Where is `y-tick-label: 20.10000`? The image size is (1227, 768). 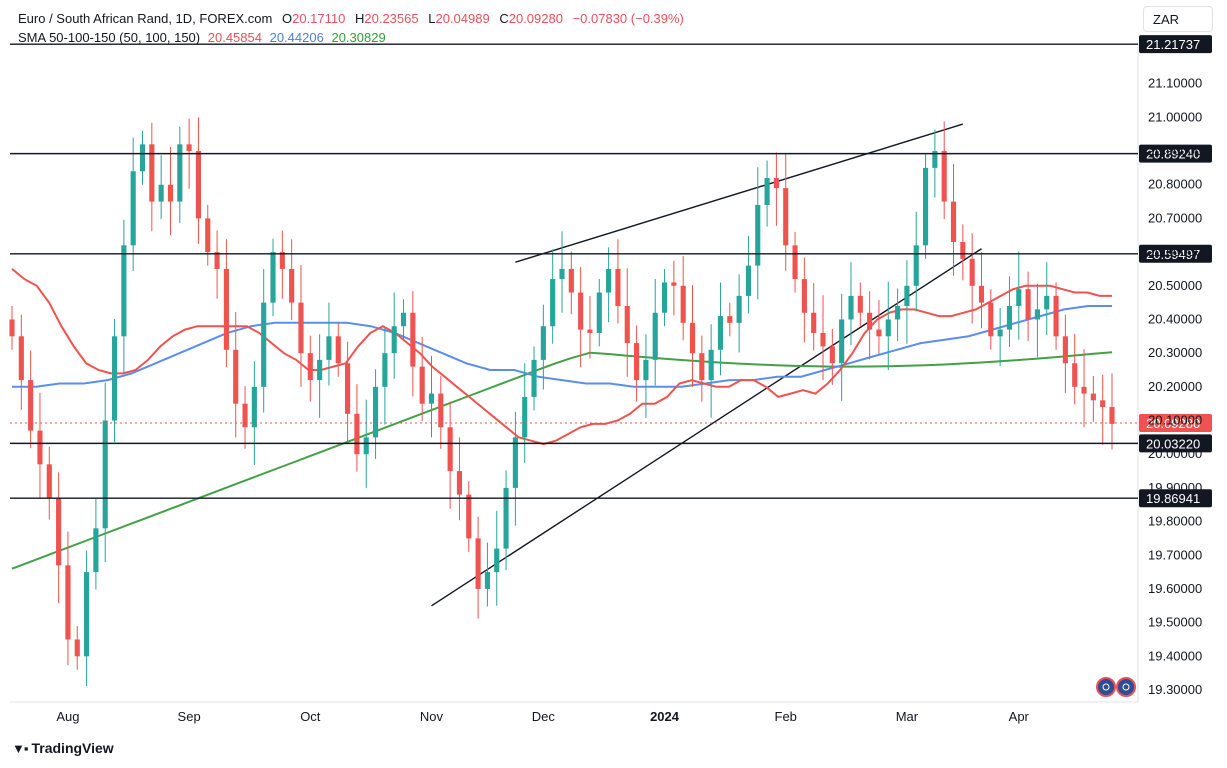 y-tick-label: 20.10000 is located at coordinates (1175, 420).